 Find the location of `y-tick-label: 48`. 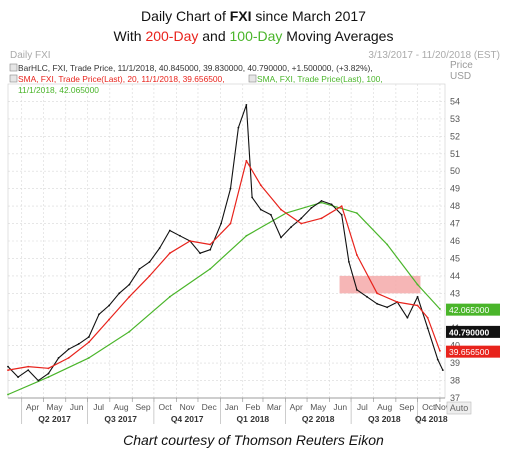

y-tick-label: 48 is located at coordinates (455, 206).